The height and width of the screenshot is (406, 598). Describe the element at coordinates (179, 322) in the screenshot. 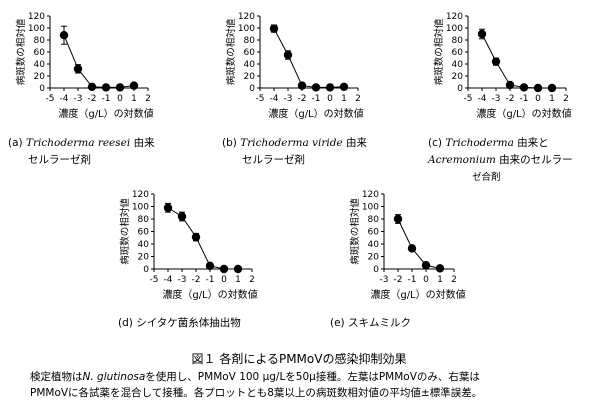

I see `panel-caption: (d) シイタケ菌糸体抽出物` at that location.